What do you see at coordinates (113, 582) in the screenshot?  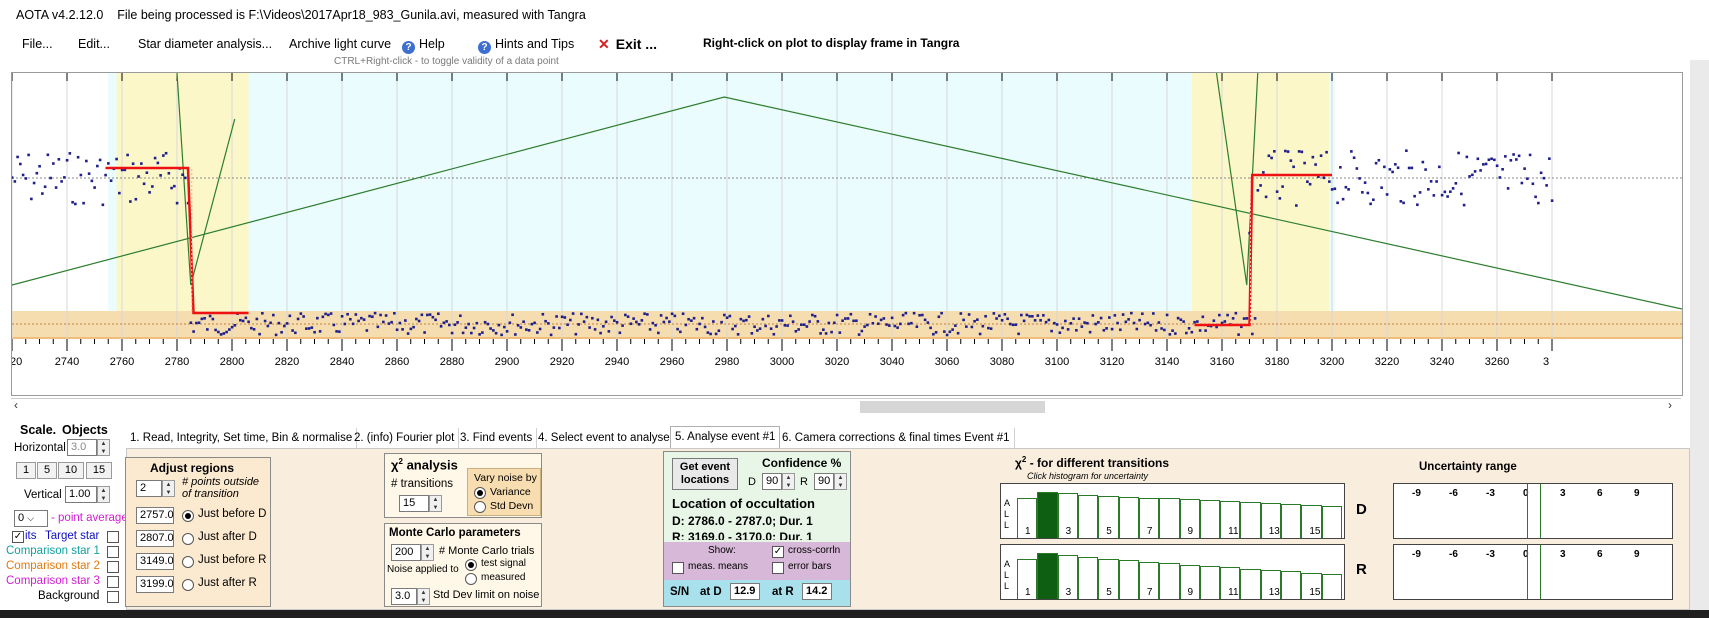 I see `comparison-star-3-checkbox` at bounding box center [113, 582].